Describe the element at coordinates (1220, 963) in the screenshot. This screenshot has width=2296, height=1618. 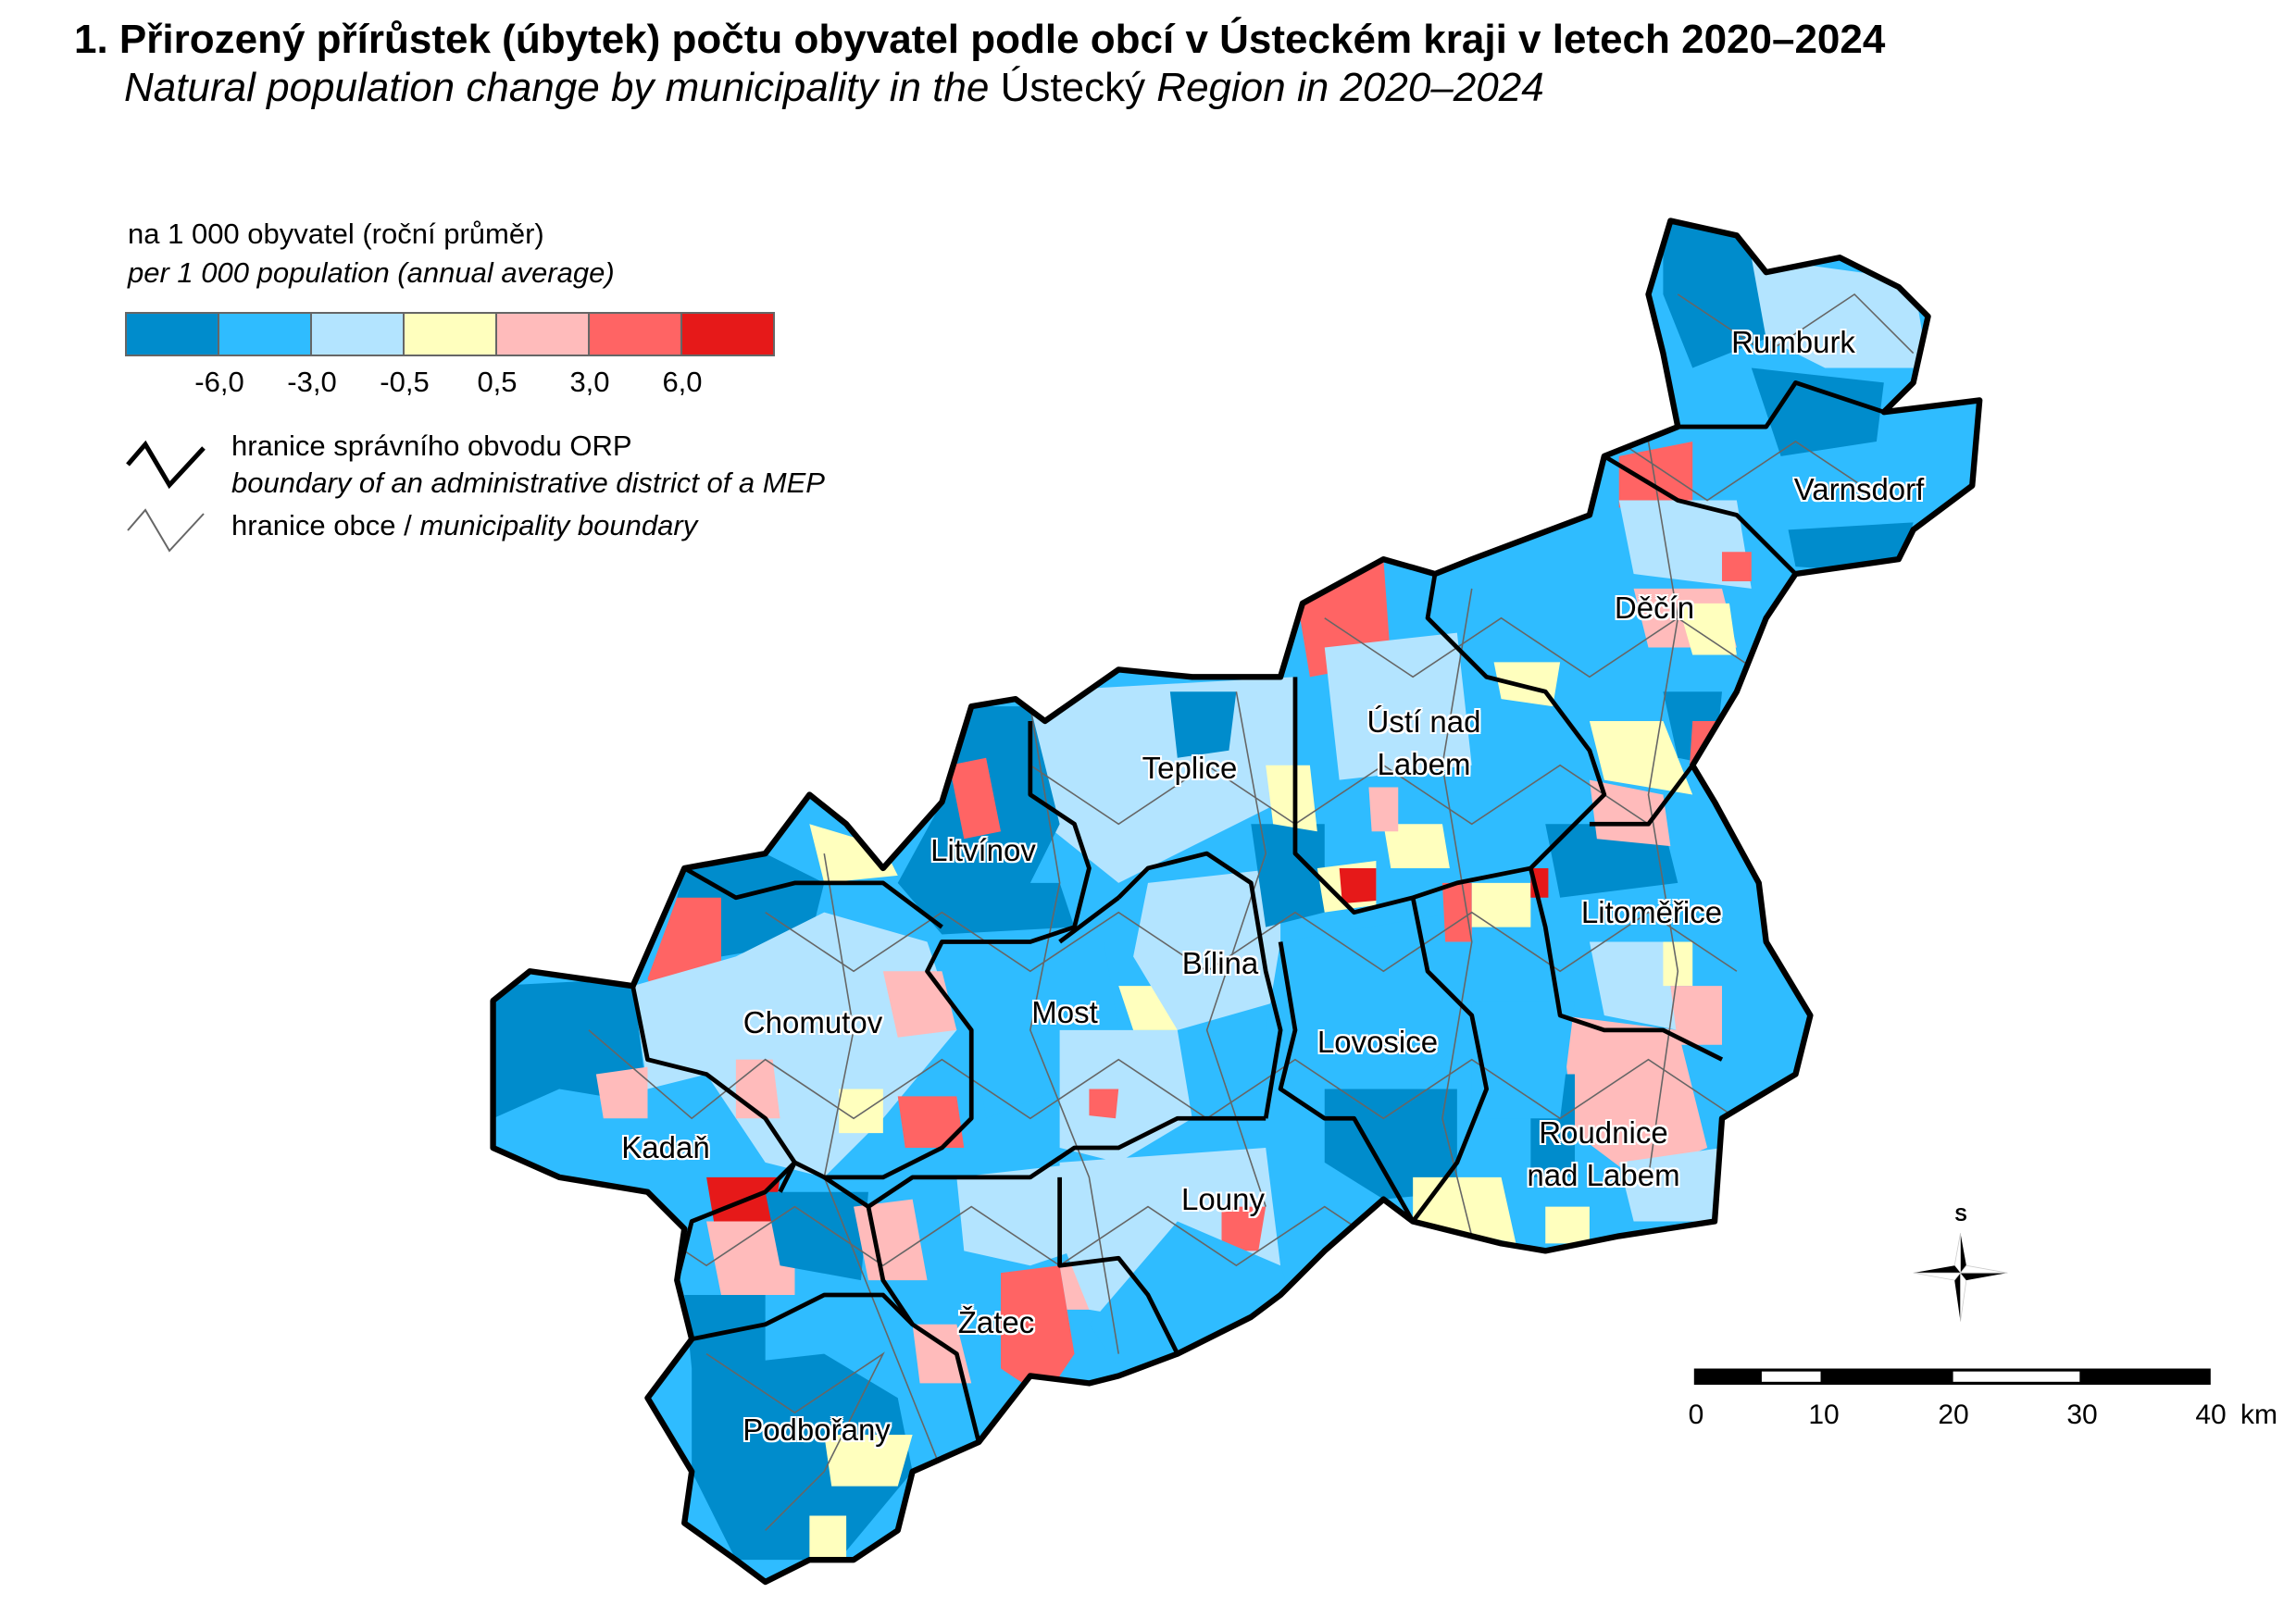
I see `orp-label-bilina: Bílina` at that location.